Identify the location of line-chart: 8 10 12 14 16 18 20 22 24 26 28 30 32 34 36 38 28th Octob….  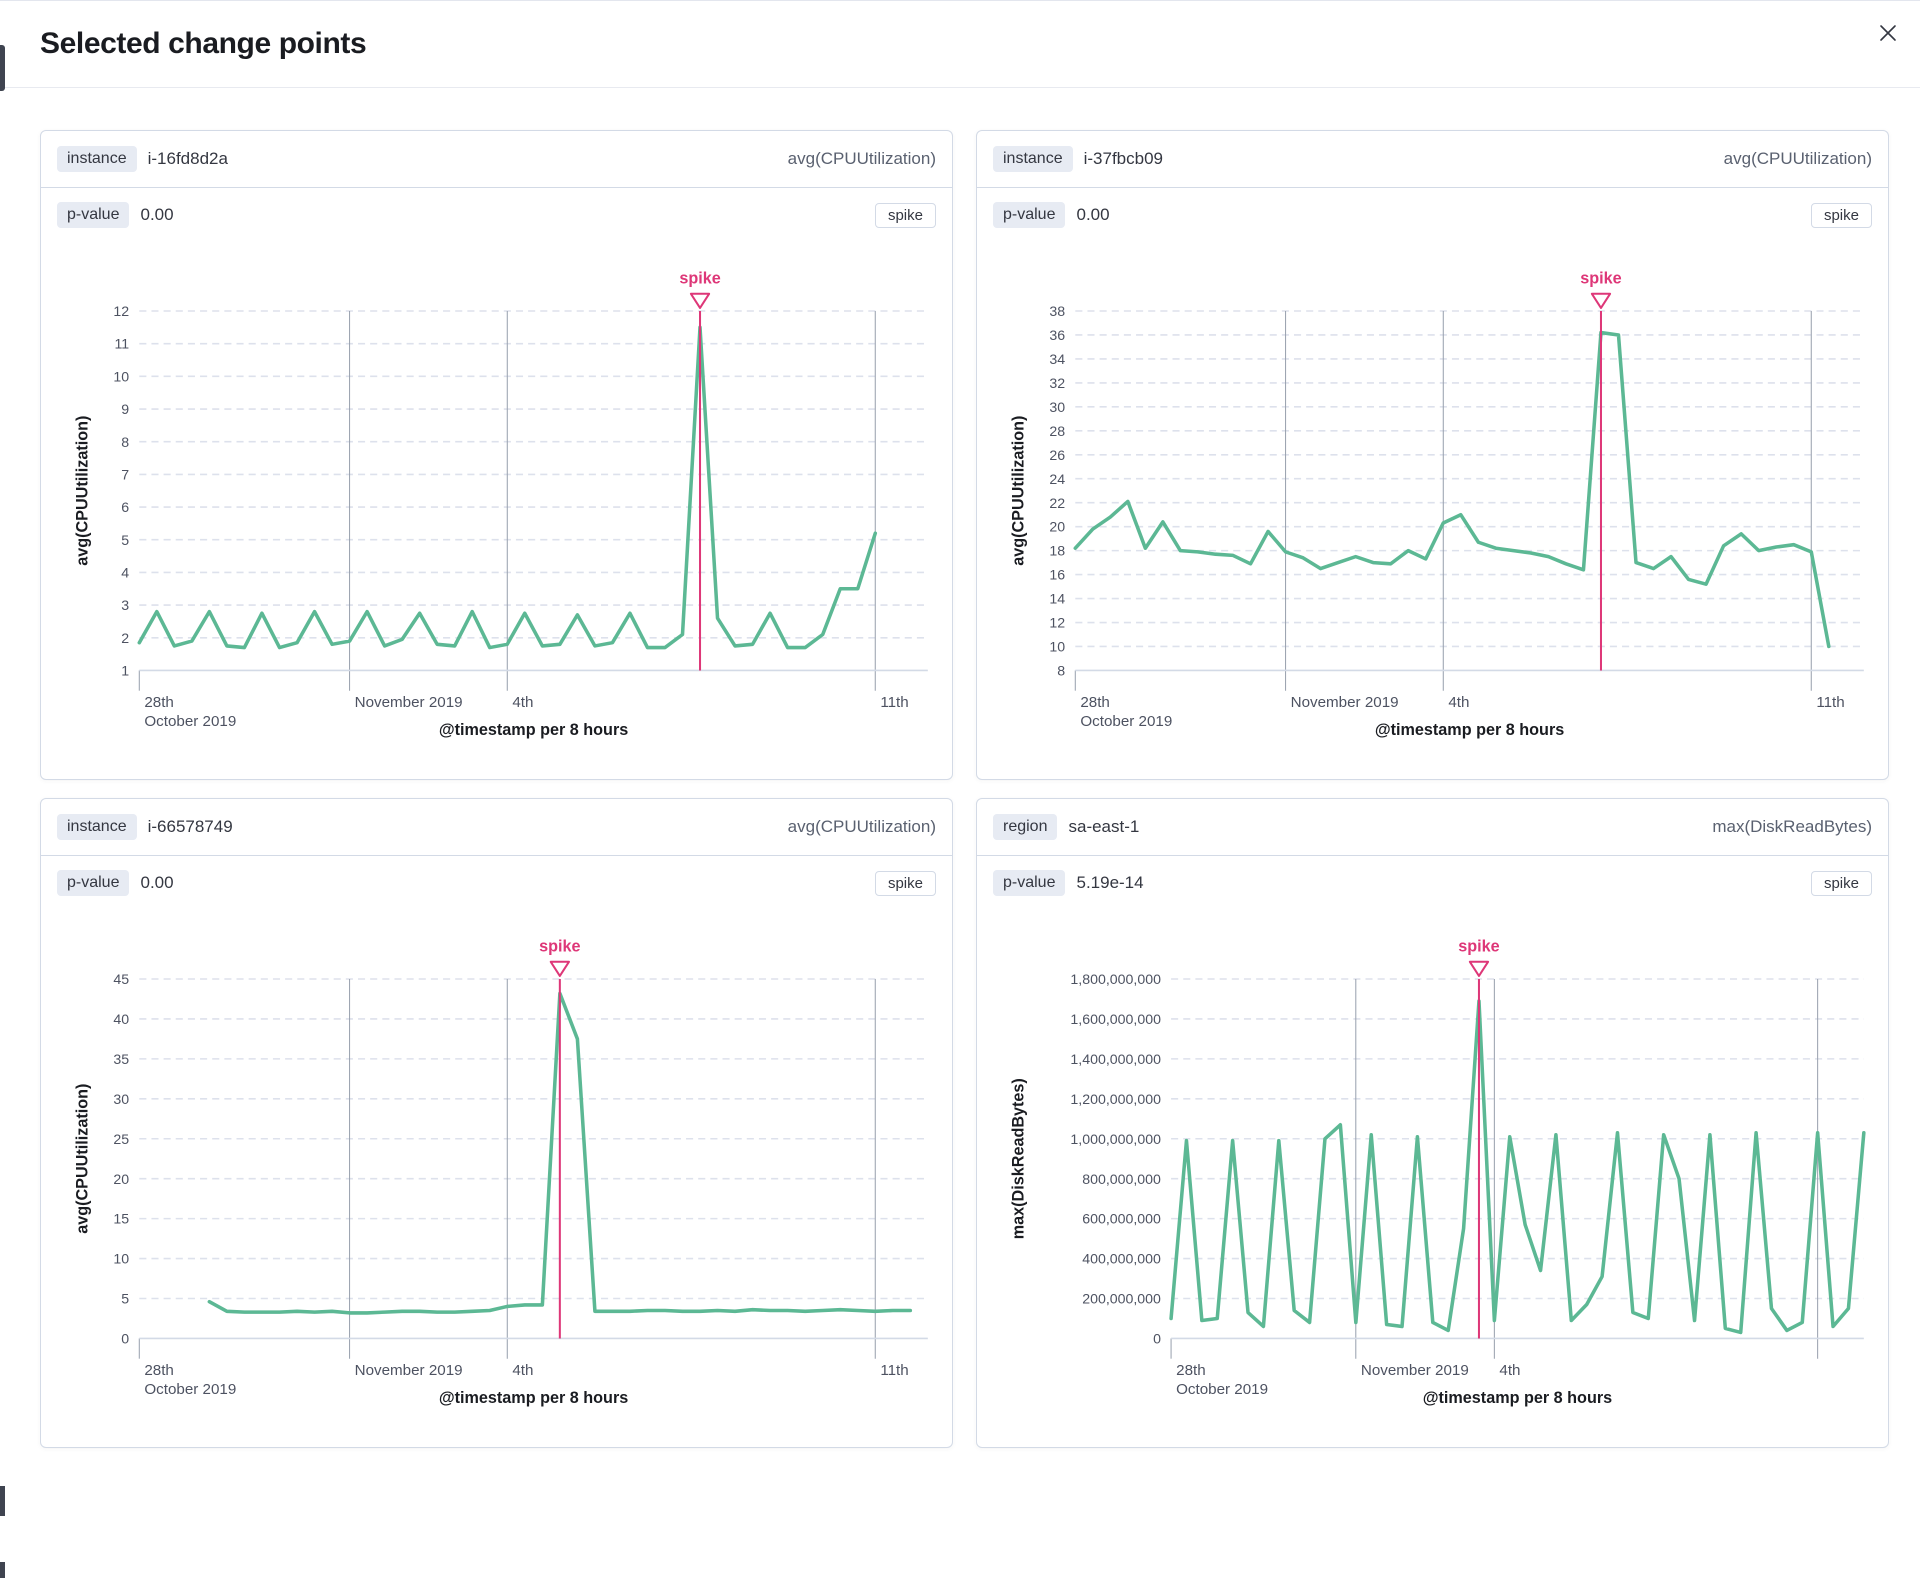
(1436, 504).